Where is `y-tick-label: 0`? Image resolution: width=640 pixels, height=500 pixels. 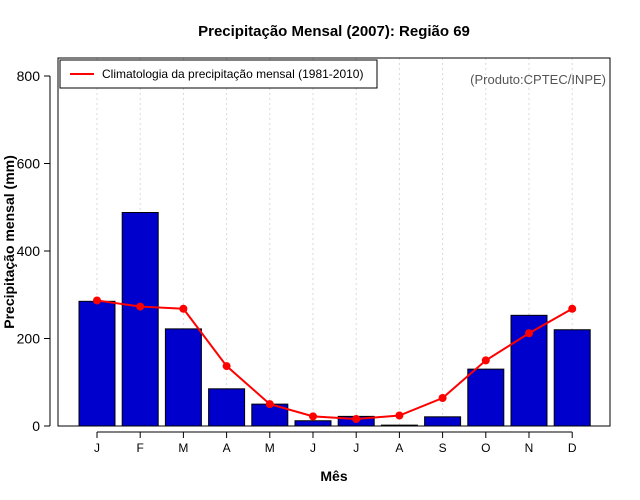
y-tick-label: 0 is located at coordinates (36, 426).